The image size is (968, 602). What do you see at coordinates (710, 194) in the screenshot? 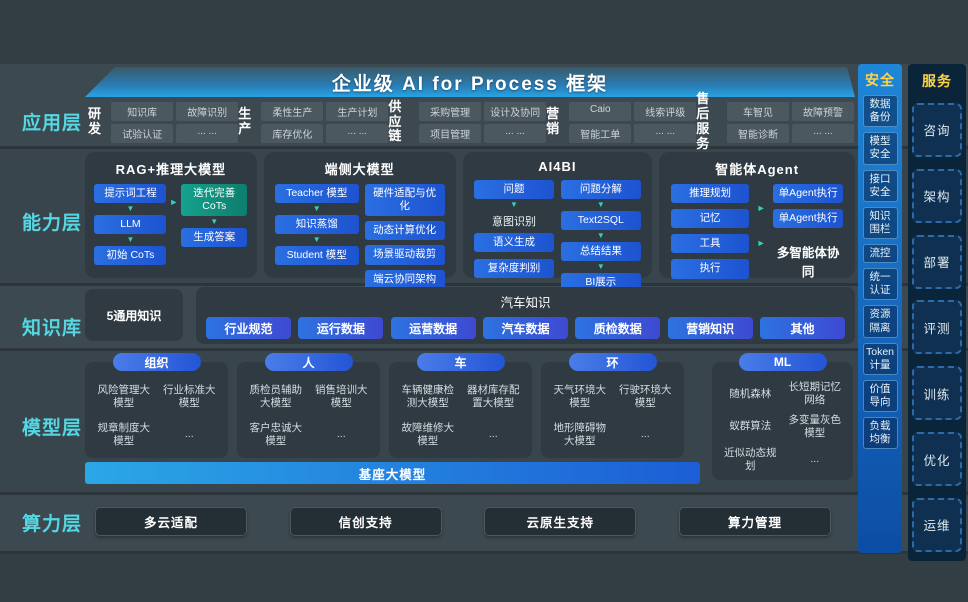
I see `flow-node: 推理规划` at bounding box center [710, 194].